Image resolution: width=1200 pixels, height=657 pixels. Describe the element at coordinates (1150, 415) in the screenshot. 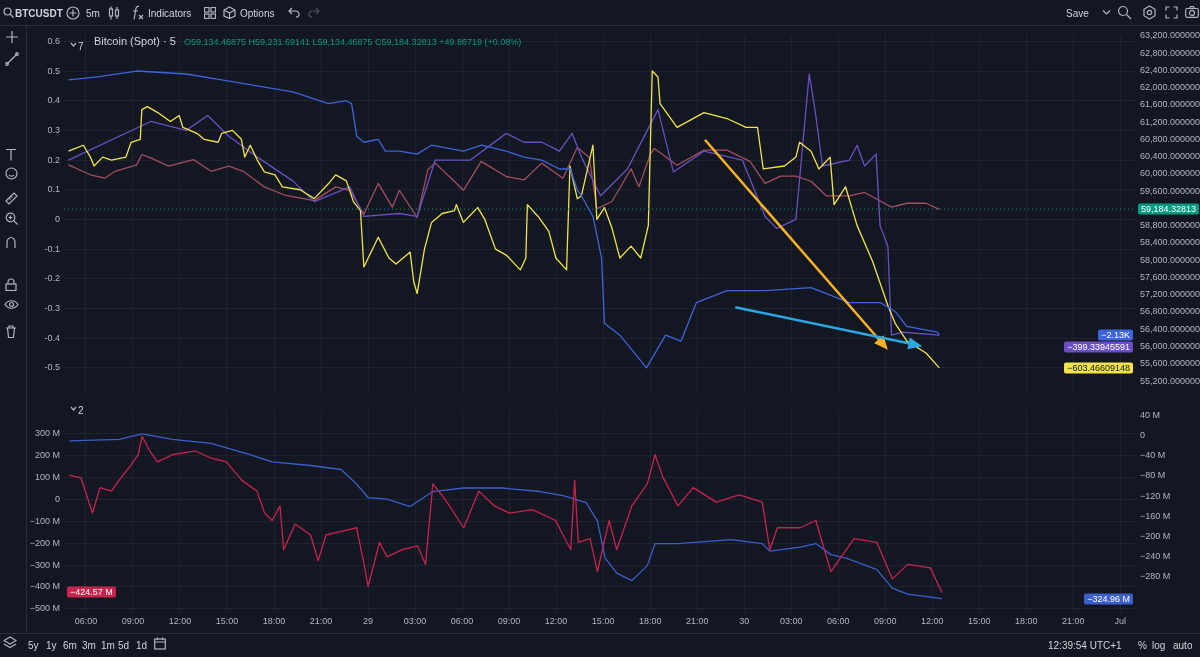

I see `y2-tick-label: 40 M` at that location.